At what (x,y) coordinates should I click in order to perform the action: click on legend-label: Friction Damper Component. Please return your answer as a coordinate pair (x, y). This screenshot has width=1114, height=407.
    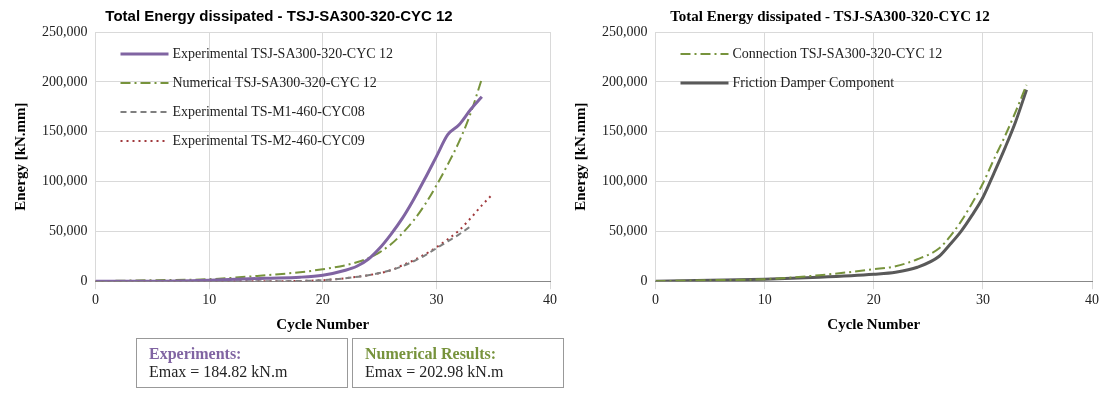
    Looking at the image, I should click on (813, 82).